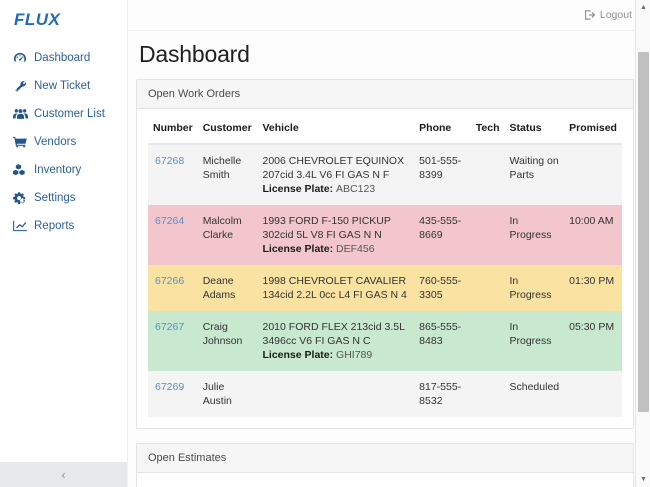 The image size is (650, 487). I want to click on chevron-left-icon: ‹, so click(63, 474).